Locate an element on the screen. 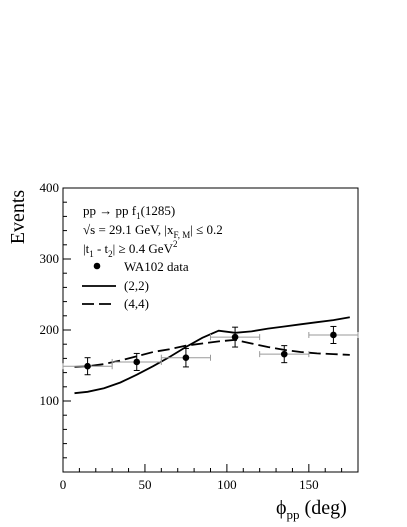 The height and width of the screenshot is (527, 407). x-tick-label: 50 is located at coordinates (144, 484).